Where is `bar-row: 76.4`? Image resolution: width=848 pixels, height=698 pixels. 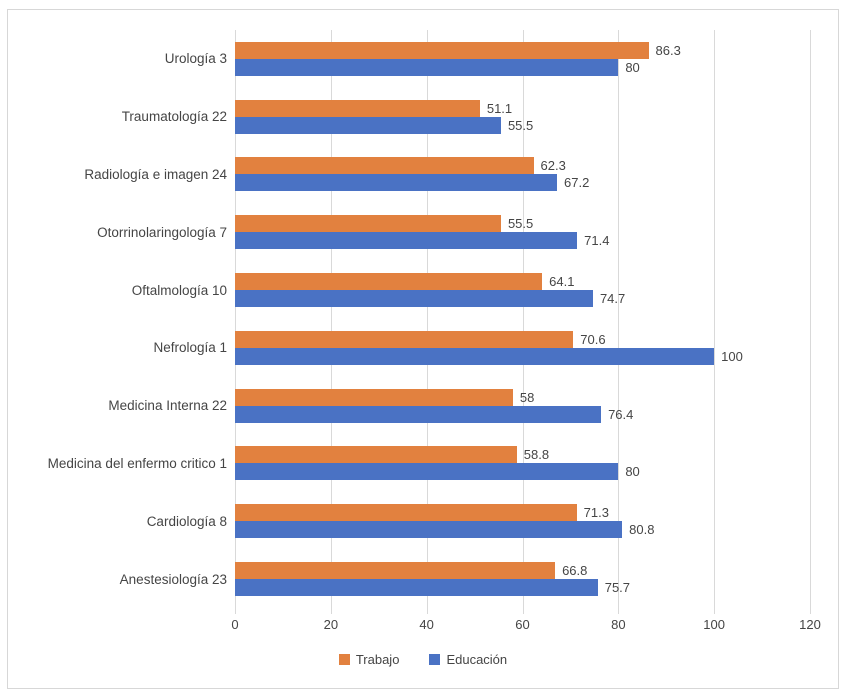 bar-row: 76.4 is located at coordinates (522, 414).